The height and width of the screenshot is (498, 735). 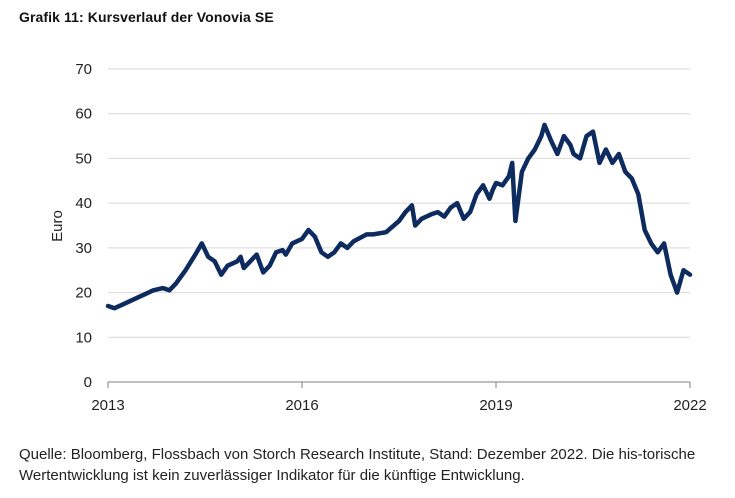 I want to click on x-tick-label: 2019, so click(x=495, y=405).